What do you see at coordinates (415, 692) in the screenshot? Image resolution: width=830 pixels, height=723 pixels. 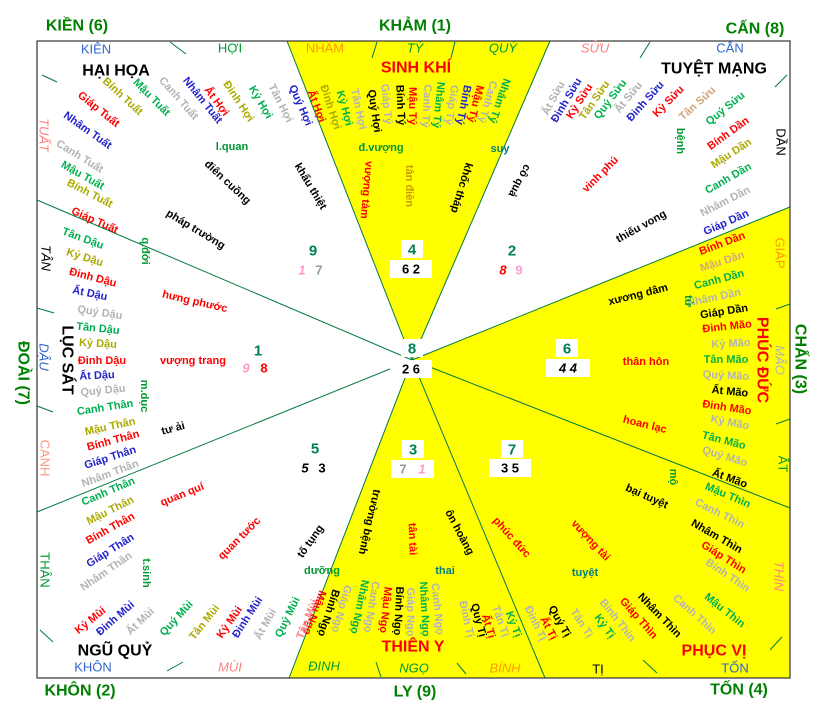 I see `outer-trigram-label: LY (9)` at bounding box center [415, 692].